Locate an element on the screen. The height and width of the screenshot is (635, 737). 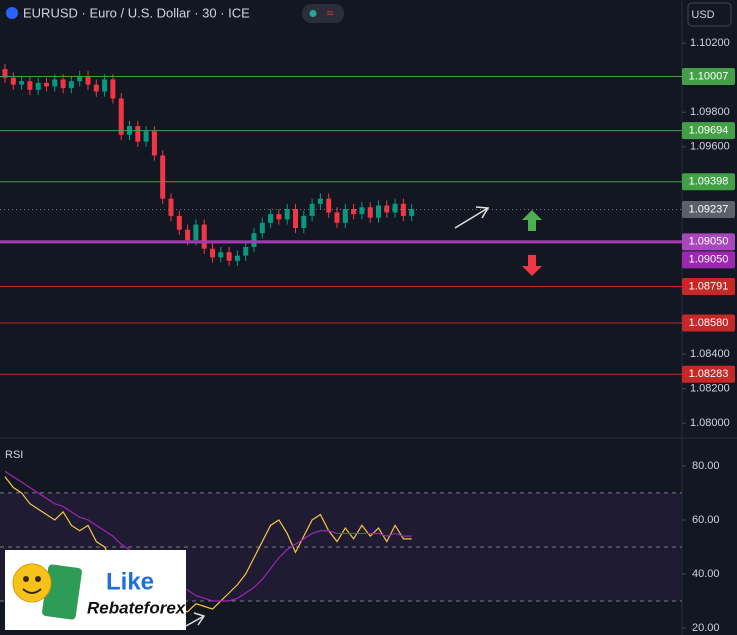
logo-card is located at coordinates (62, 592).